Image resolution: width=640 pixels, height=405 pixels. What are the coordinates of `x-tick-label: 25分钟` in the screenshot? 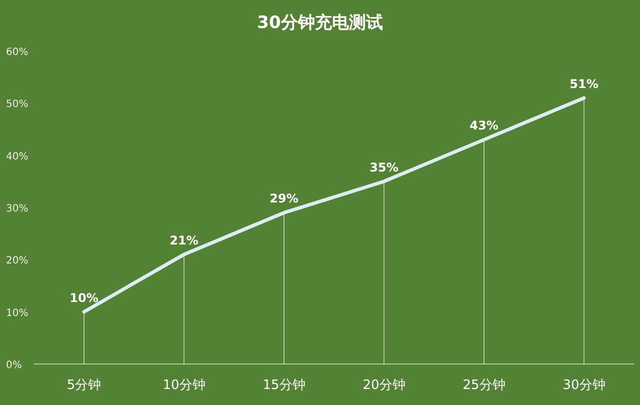 It's located at (484, 385).